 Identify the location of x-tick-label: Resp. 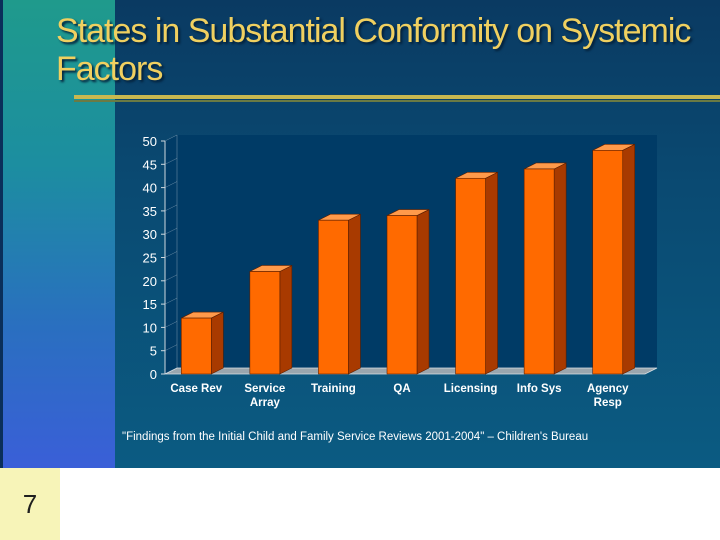
(608, 403).